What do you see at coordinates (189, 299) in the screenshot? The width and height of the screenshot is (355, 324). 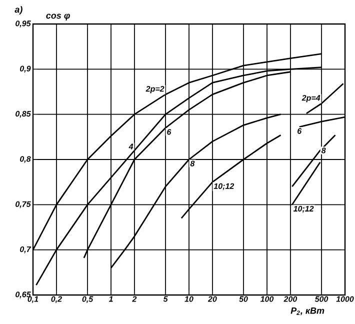 I see `x-tick-label: 10` at bounding box center [189, 299].